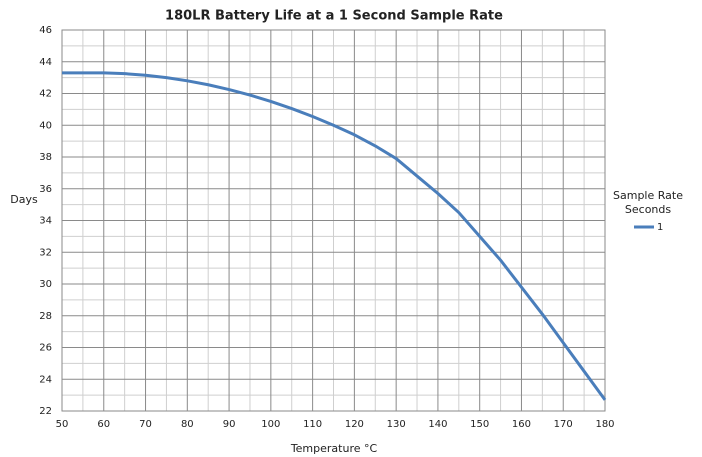 Image resolution: width=702 pixels, height=457 pixels. I want to click on x-tick-label: 90, so click(229, 424).